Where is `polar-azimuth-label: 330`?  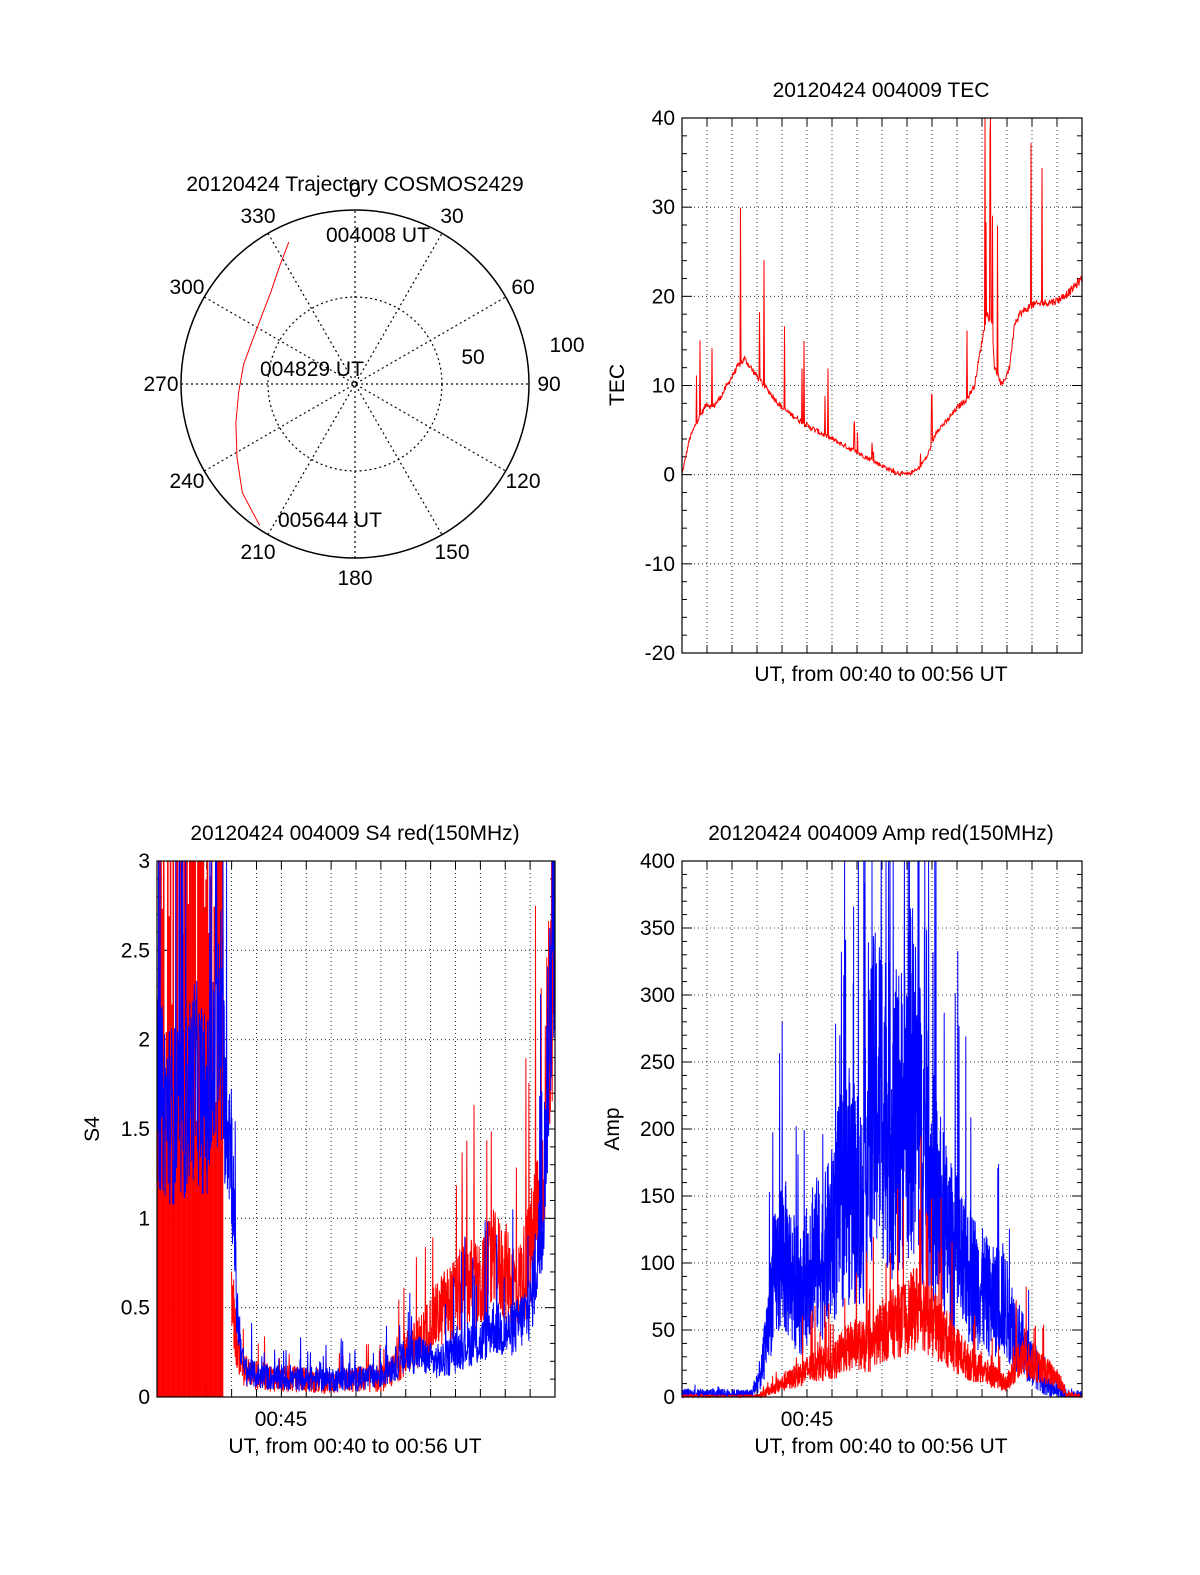 polar-azimuth-label: 330 is located at coordinates (257, 216).